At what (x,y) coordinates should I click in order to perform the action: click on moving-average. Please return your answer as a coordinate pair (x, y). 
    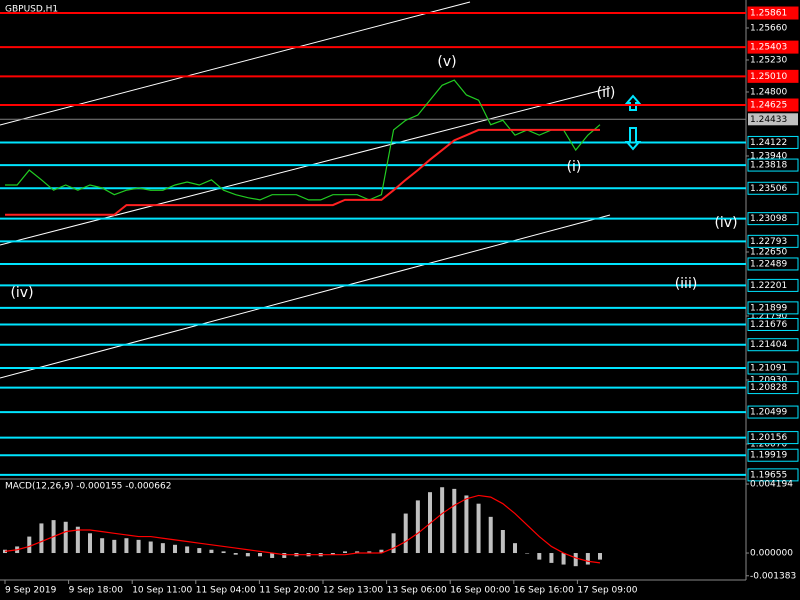
    Looking at the image, I should click on (302, 172).